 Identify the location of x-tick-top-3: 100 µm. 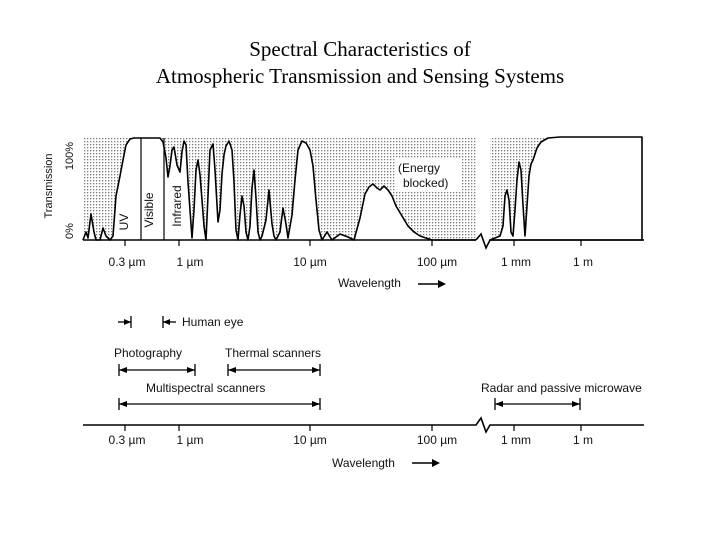
(437, 262).